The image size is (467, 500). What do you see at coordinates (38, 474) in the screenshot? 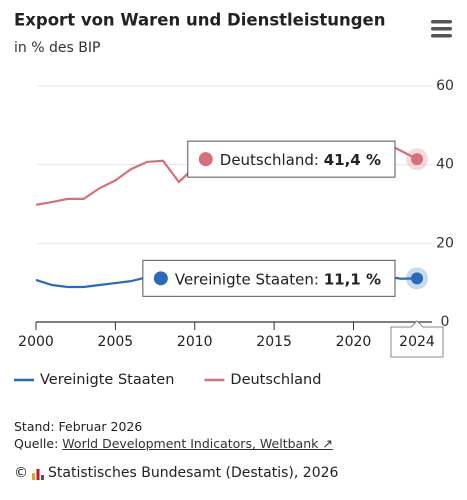
I see `logo` at bounding box center [38, 474].